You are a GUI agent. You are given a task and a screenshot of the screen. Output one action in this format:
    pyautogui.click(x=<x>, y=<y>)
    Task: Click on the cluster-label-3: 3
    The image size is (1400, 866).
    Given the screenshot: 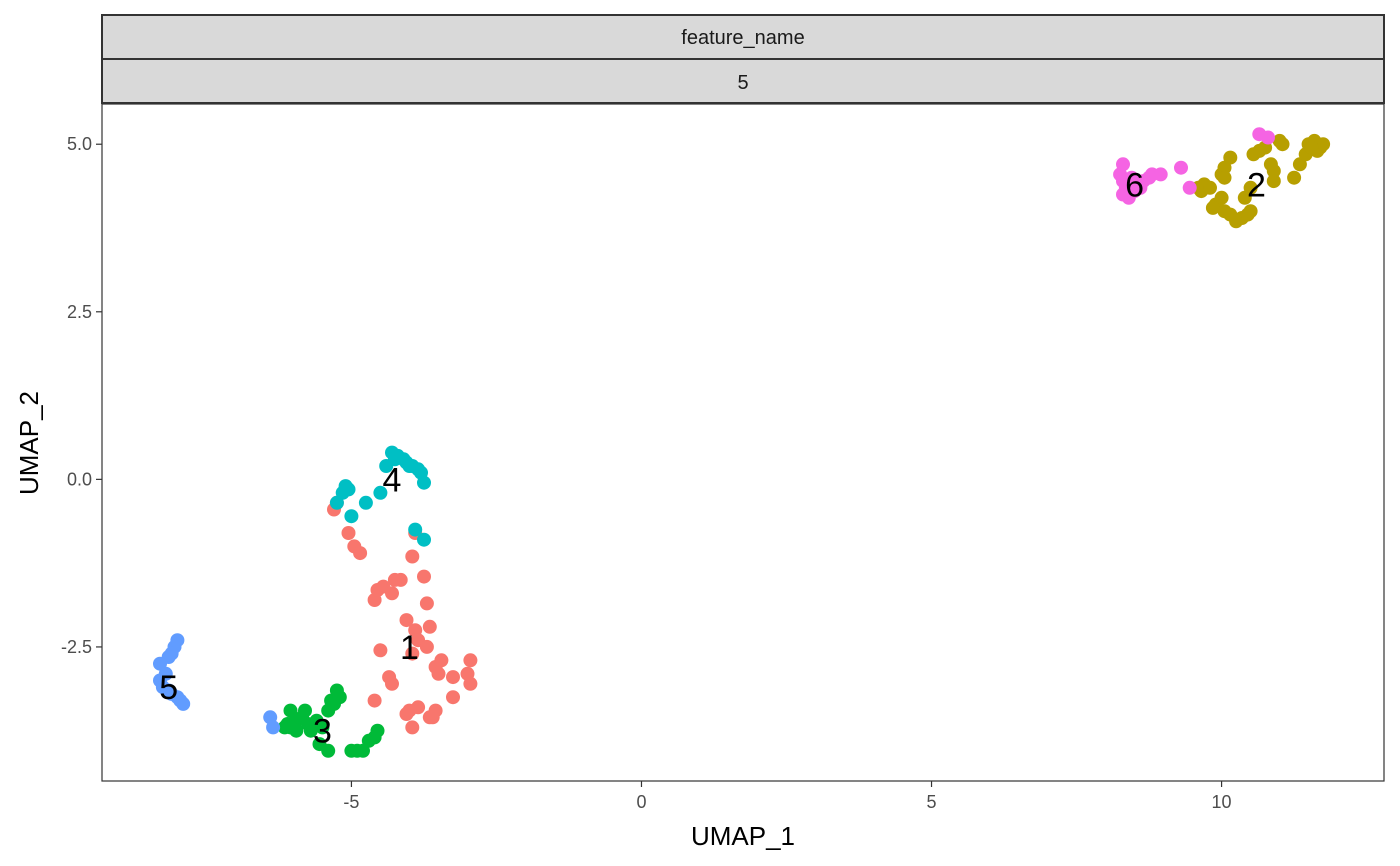 What is the action you would take?
    pyautogui.click(x=322, y=732)
    